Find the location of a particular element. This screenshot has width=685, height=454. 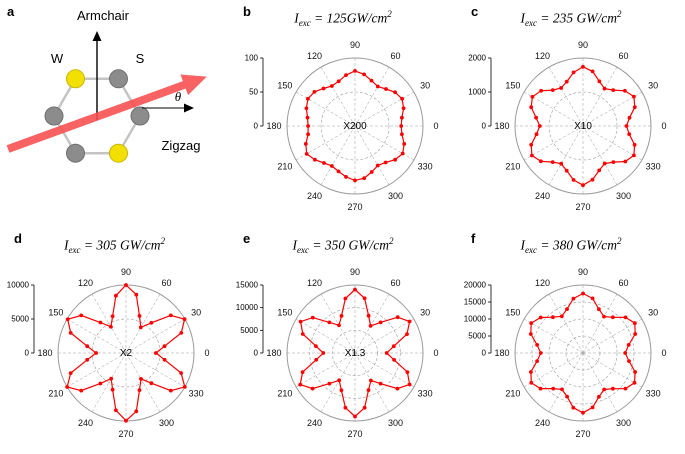

radial-tick-label: 5000 is located at coordinates (20, 319).